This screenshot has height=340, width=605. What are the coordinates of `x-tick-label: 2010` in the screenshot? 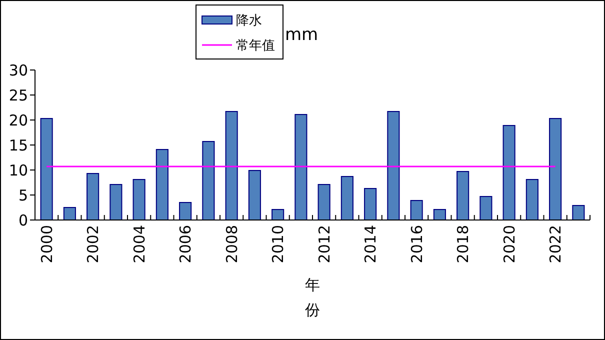 It's located at (278, 244).